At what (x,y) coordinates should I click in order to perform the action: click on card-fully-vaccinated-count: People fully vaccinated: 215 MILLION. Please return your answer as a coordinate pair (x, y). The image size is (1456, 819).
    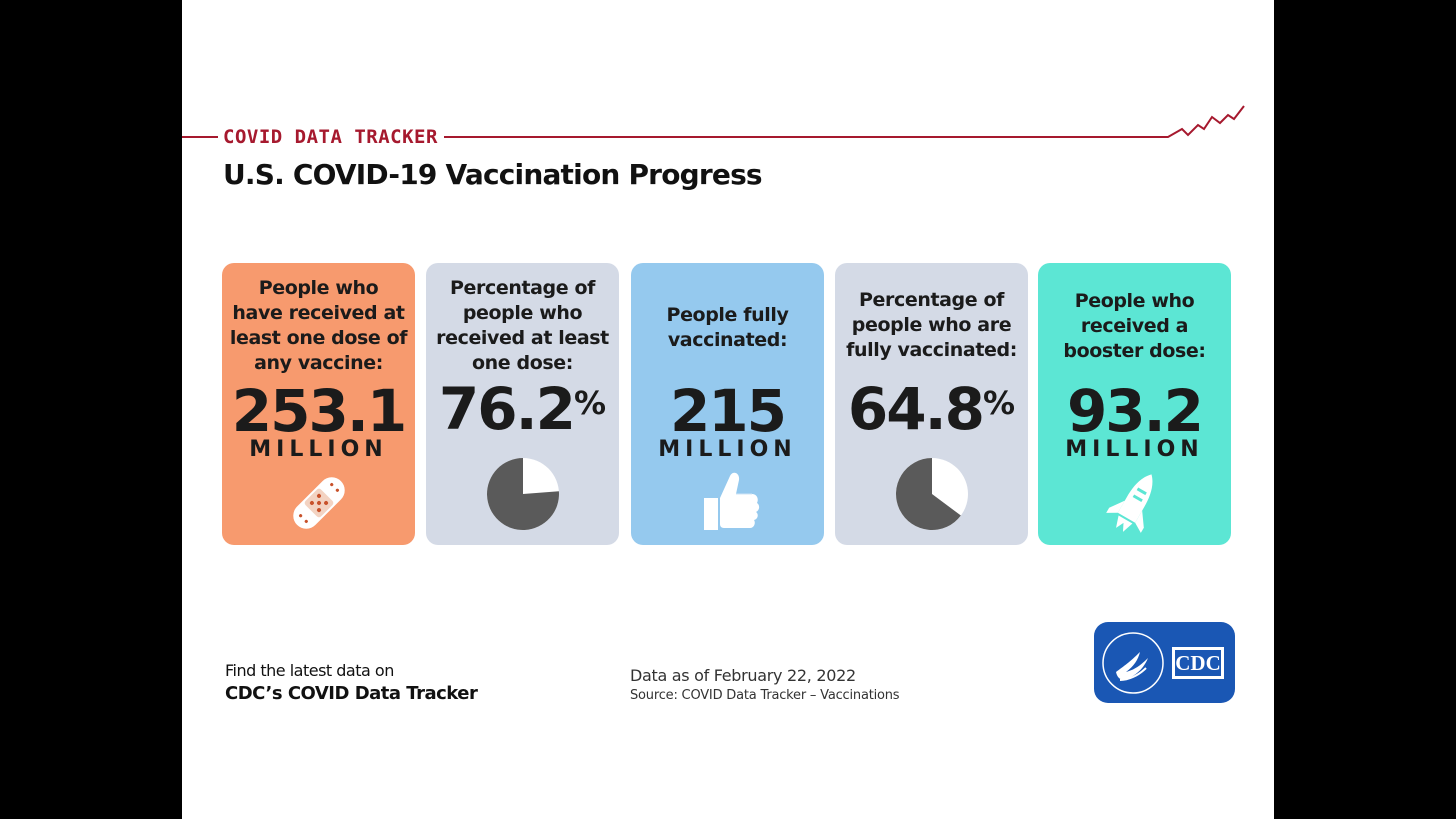
    Looking at the image, I should click on (727, 404).